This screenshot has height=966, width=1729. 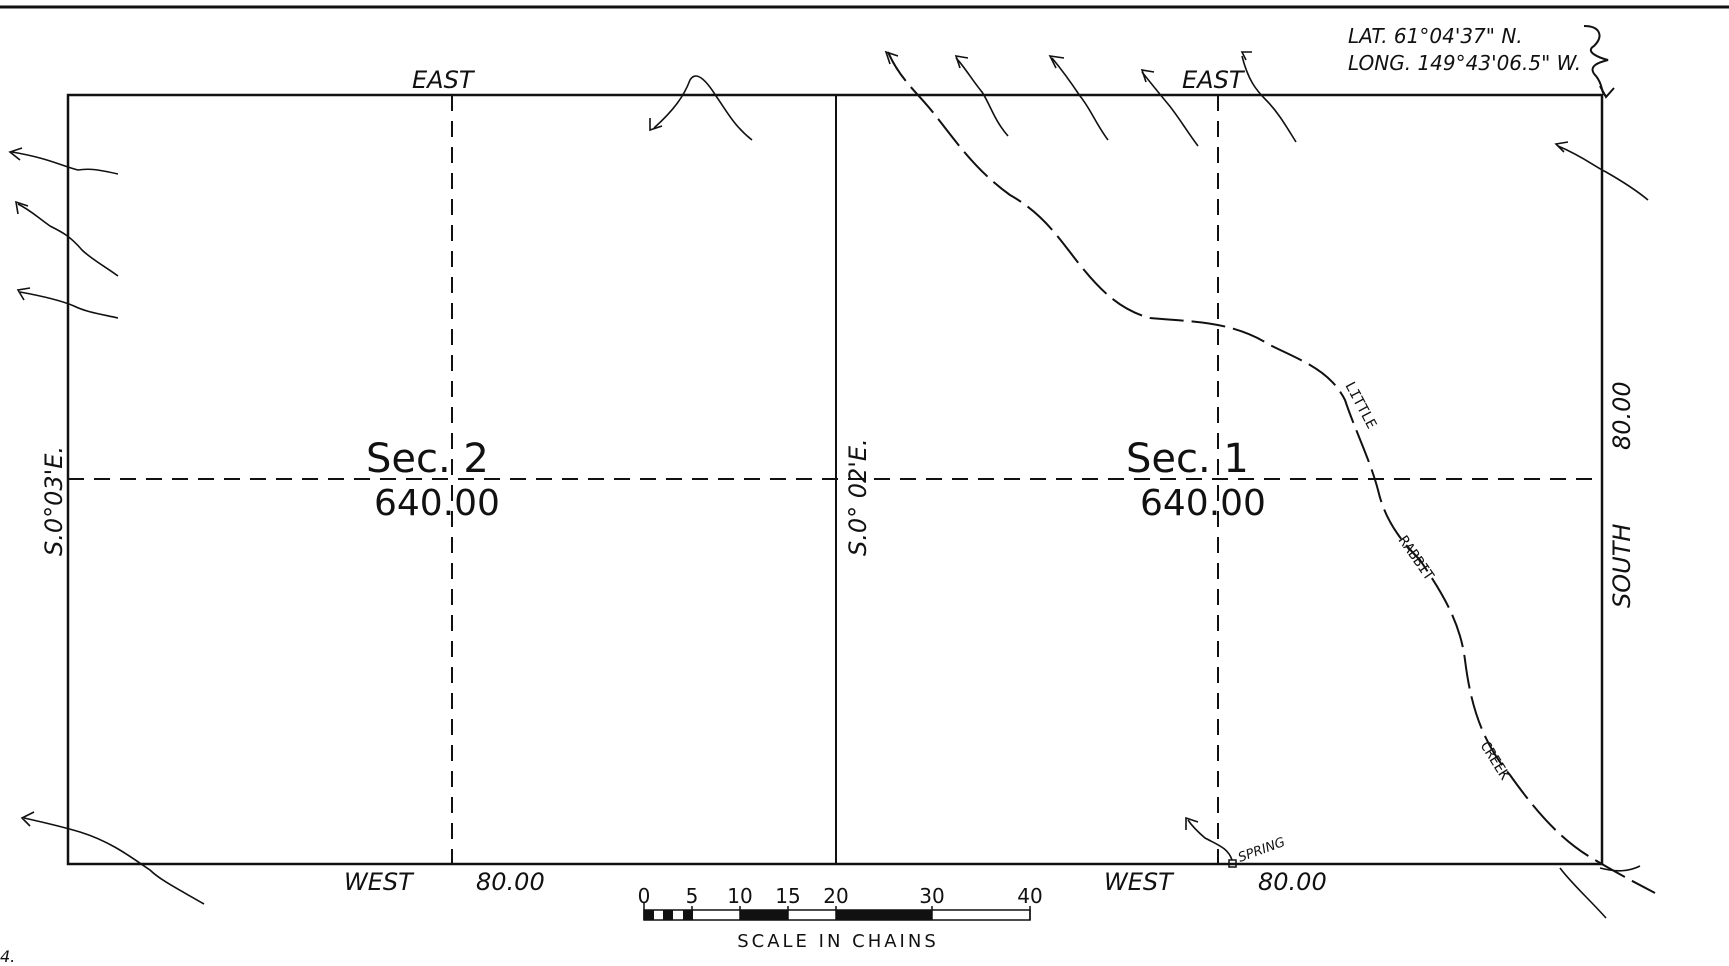 I want to click on spring-symbol, so click(x=1232, y=863).